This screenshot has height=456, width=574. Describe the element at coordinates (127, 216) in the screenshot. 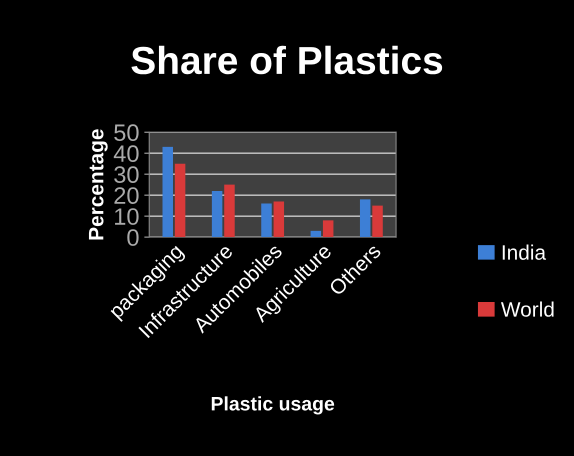

I see `y-tick-label: 10` at that location.